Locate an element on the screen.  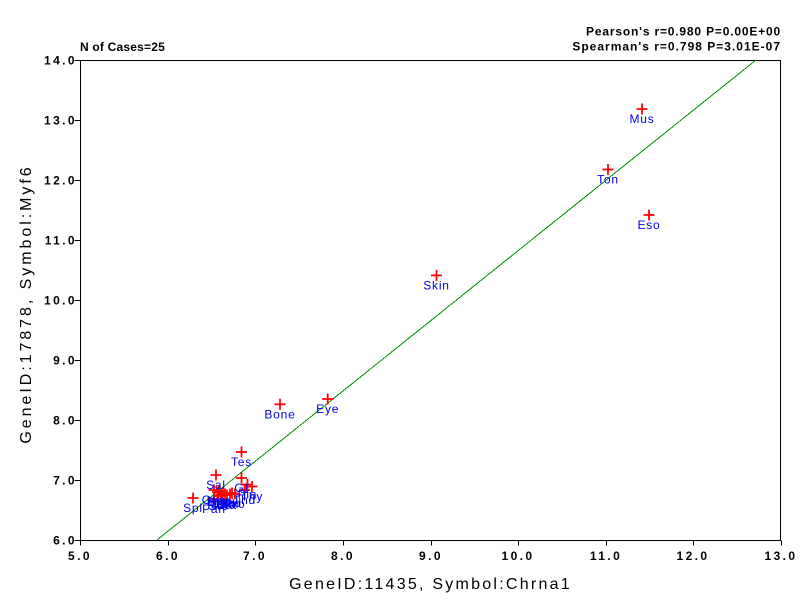
svg-text: Pan is located at coordinates (214, 509).